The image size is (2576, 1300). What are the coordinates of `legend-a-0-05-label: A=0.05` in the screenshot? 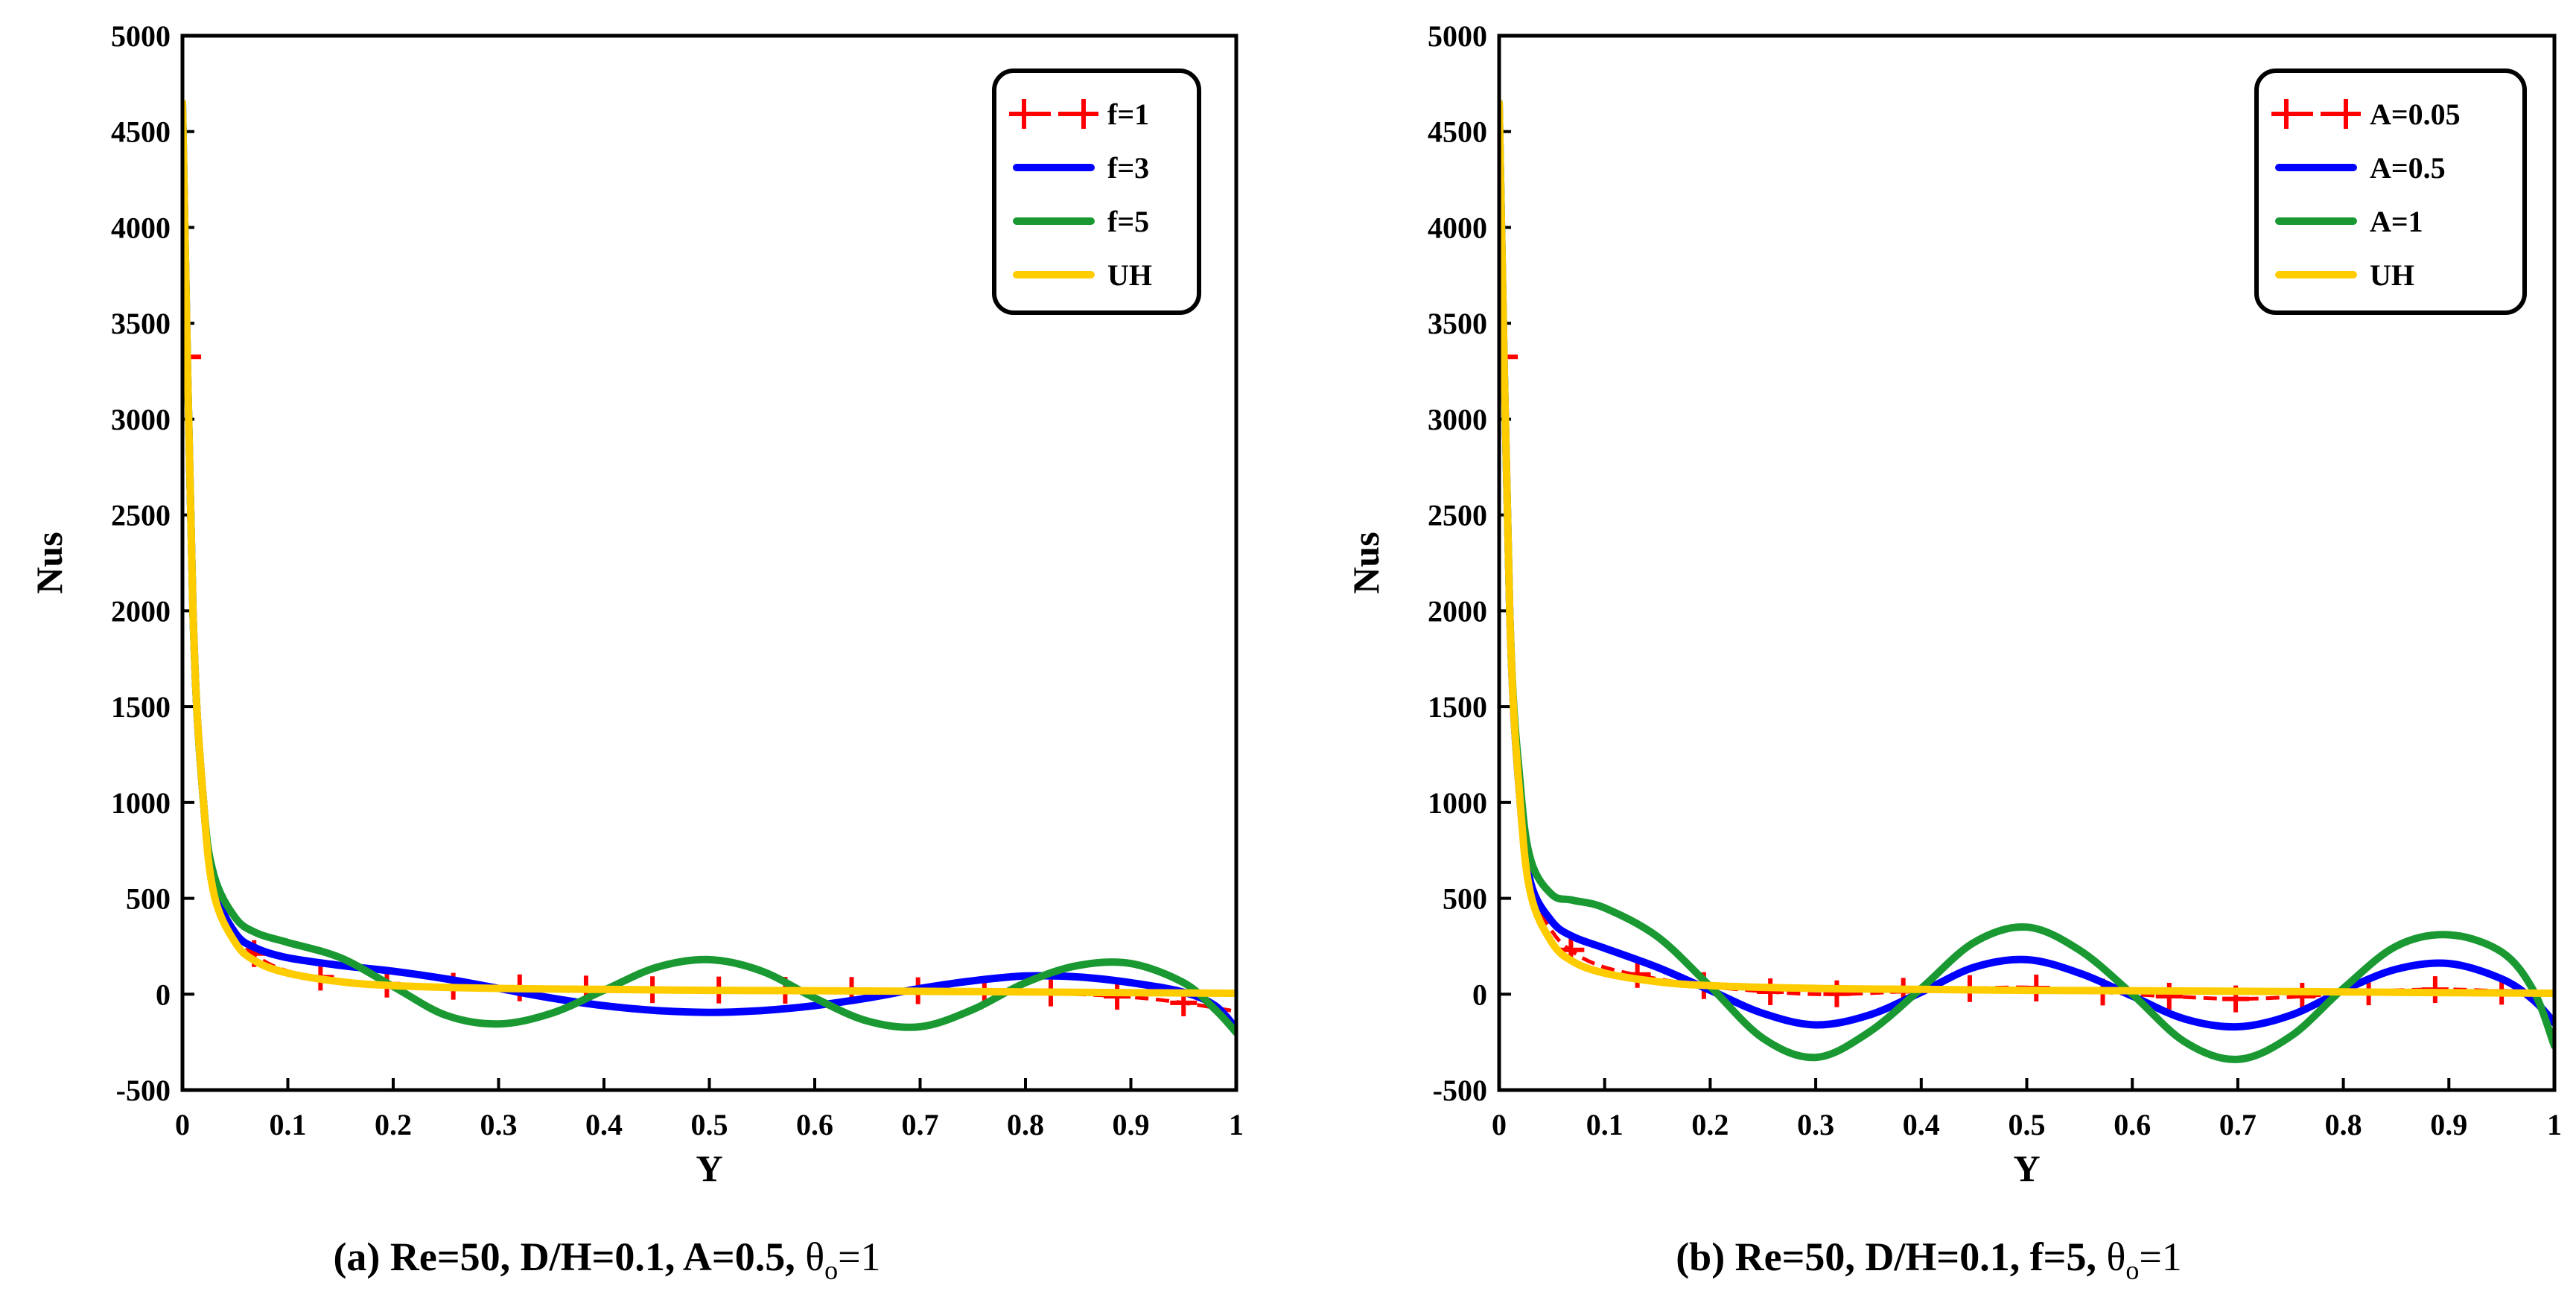 It's located at (2415, 114).